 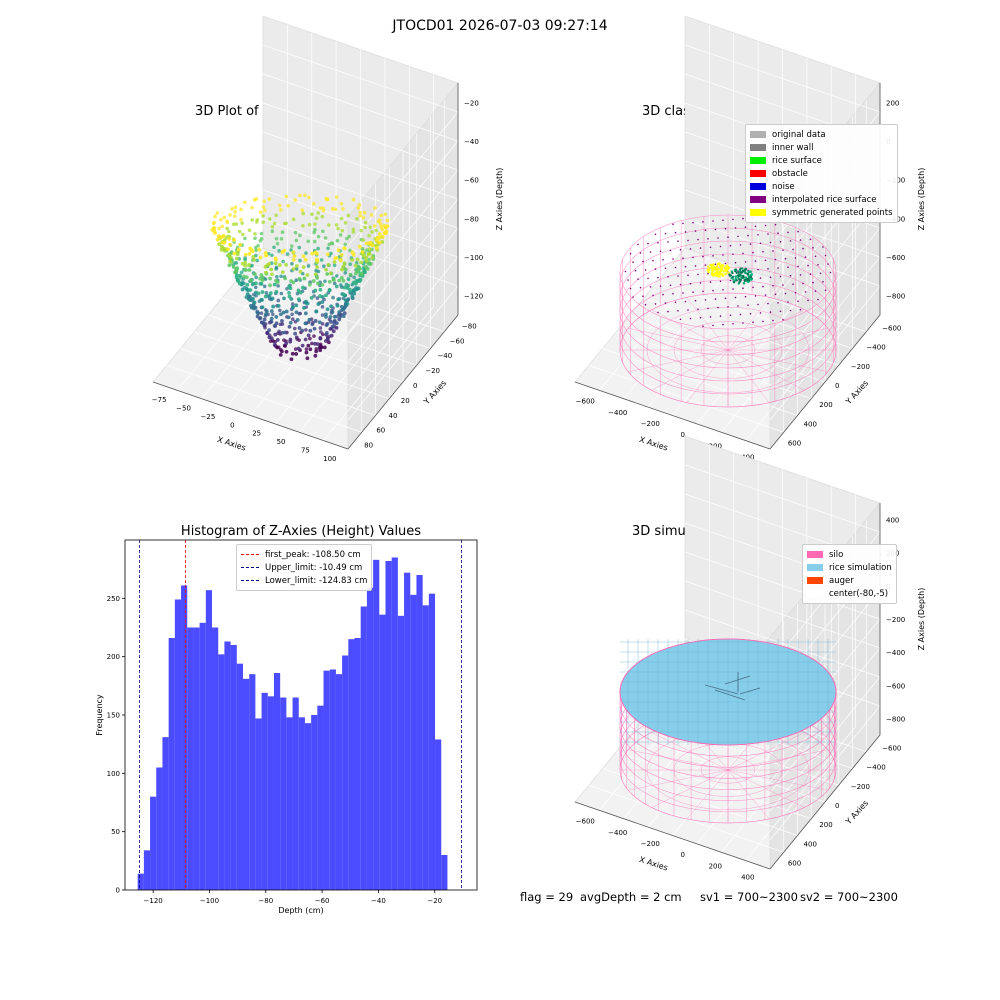 I want to click on raw-x-tick-label: −50, so click(x=183, y=409).